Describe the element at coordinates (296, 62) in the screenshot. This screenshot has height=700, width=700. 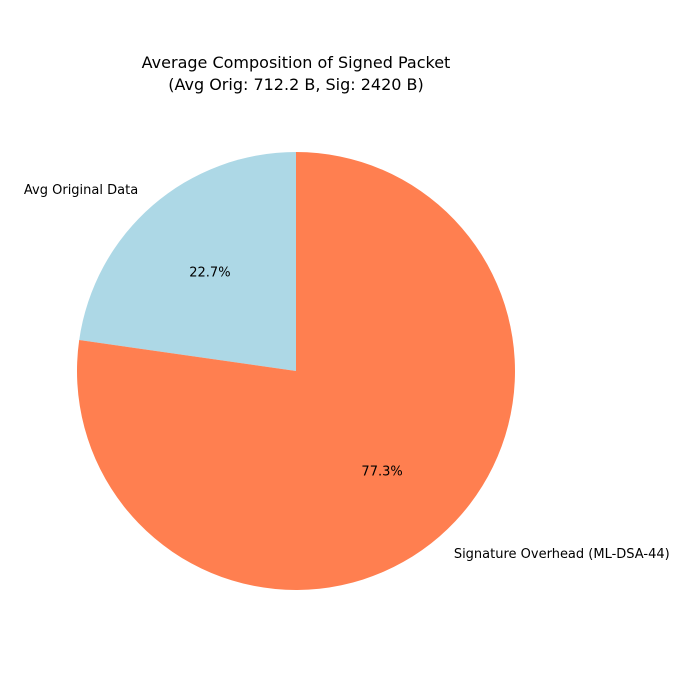
I see `chart-title: Average Composition of Signed Packet` at that location.